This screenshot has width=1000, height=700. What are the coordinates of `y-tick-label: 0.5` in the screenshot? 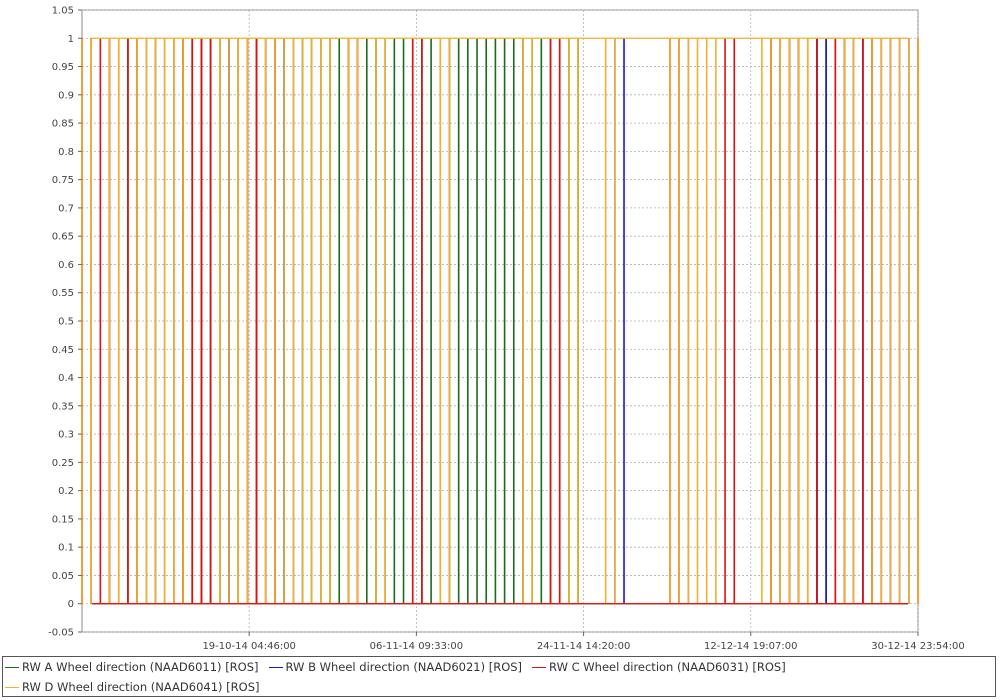 It's located at (66, 322).